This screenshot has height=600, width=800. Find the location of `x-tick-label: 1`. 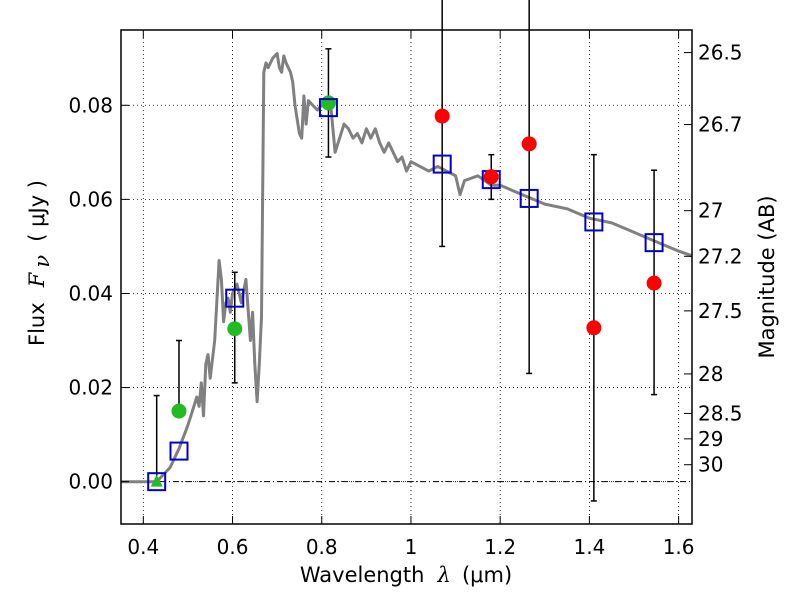

x-tick-label: 1 is located at coordinates (411, 547).